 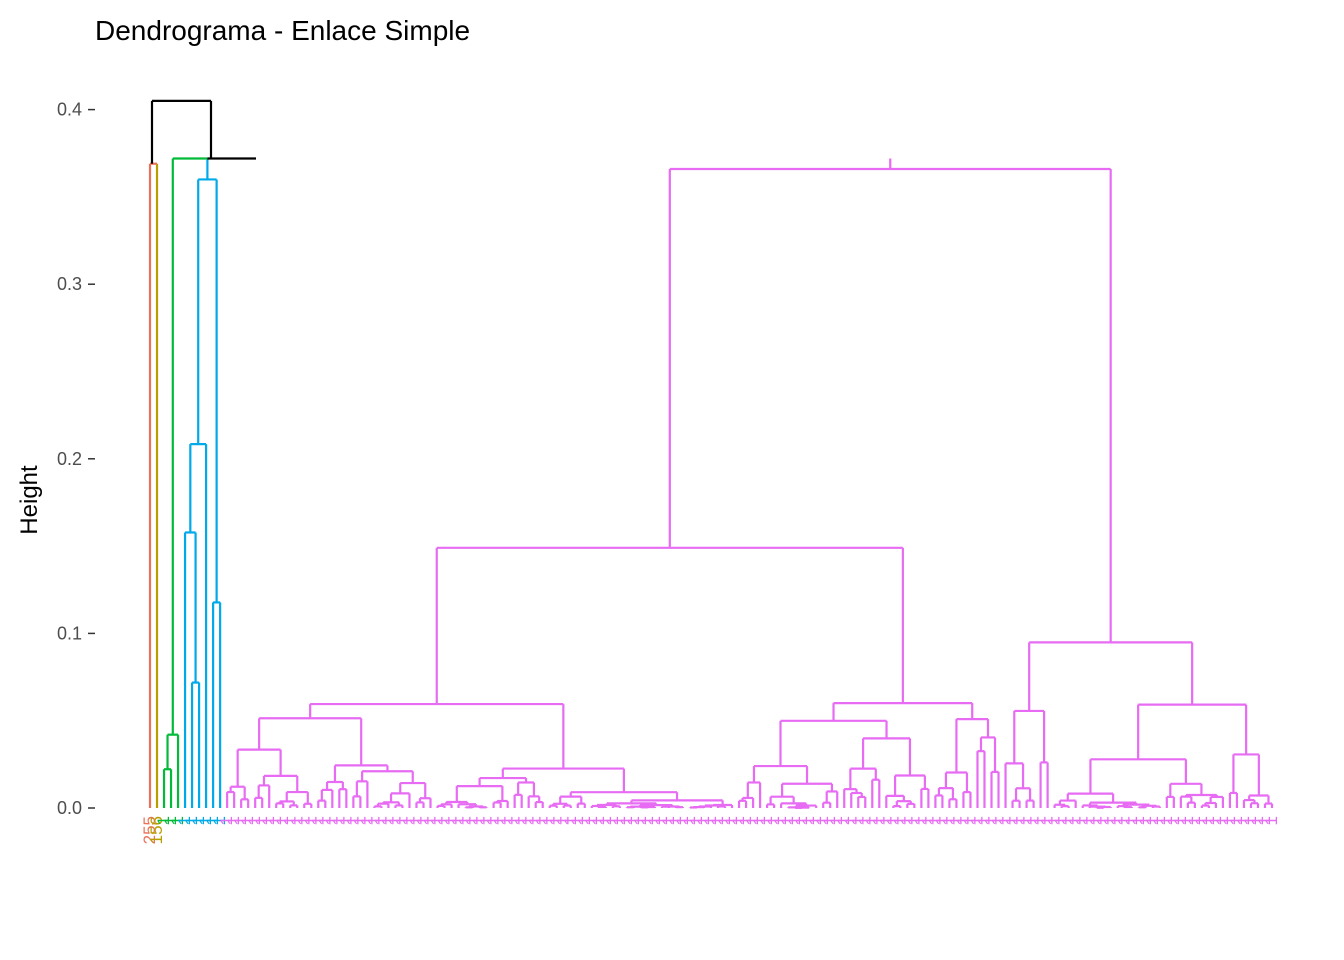 What do you see at coordinates (69, 110) in the screenshot?
I see `y-tick-label: 0.4` at bounding box center [69, 110].